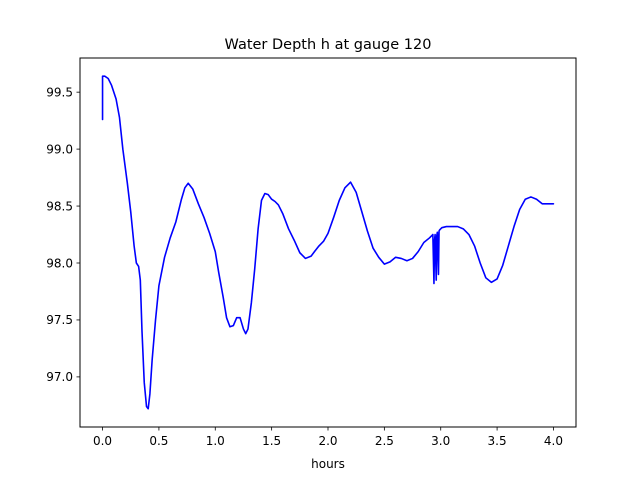 This screenshot has height=484, width=640. What do you see at coordinates (553, 441) in the screenshot?
I see `x-tick-label: 4.0` at bounding box center [553, 441].